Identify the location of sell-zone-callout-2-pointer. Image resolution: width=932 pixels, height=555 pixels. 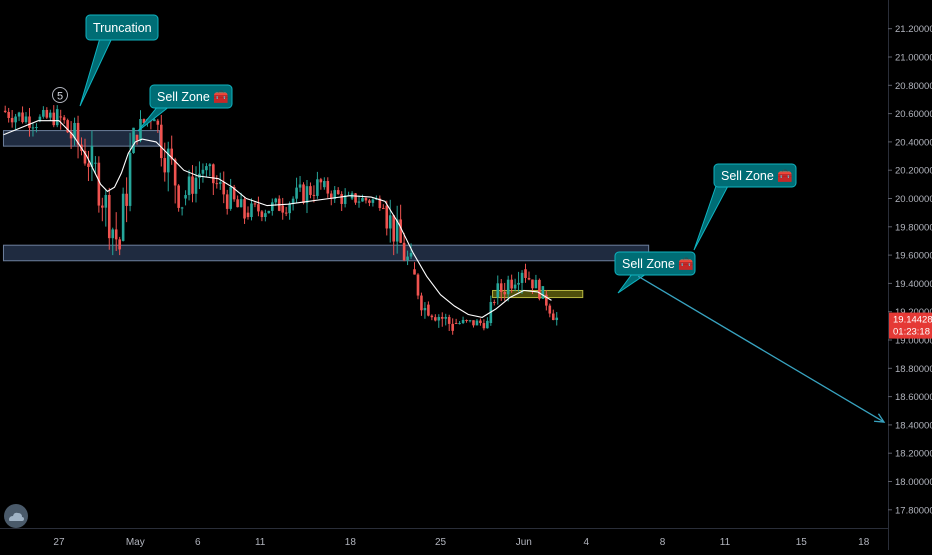
(711, 218).